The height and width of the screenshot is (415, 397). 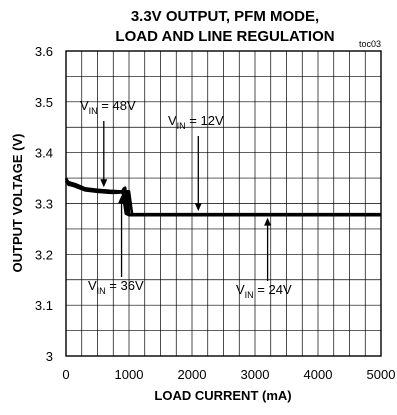 I want to click on chart-title-line1: 3.3V OUTPUT, PFM MODE,, so click(x=225, y=16).